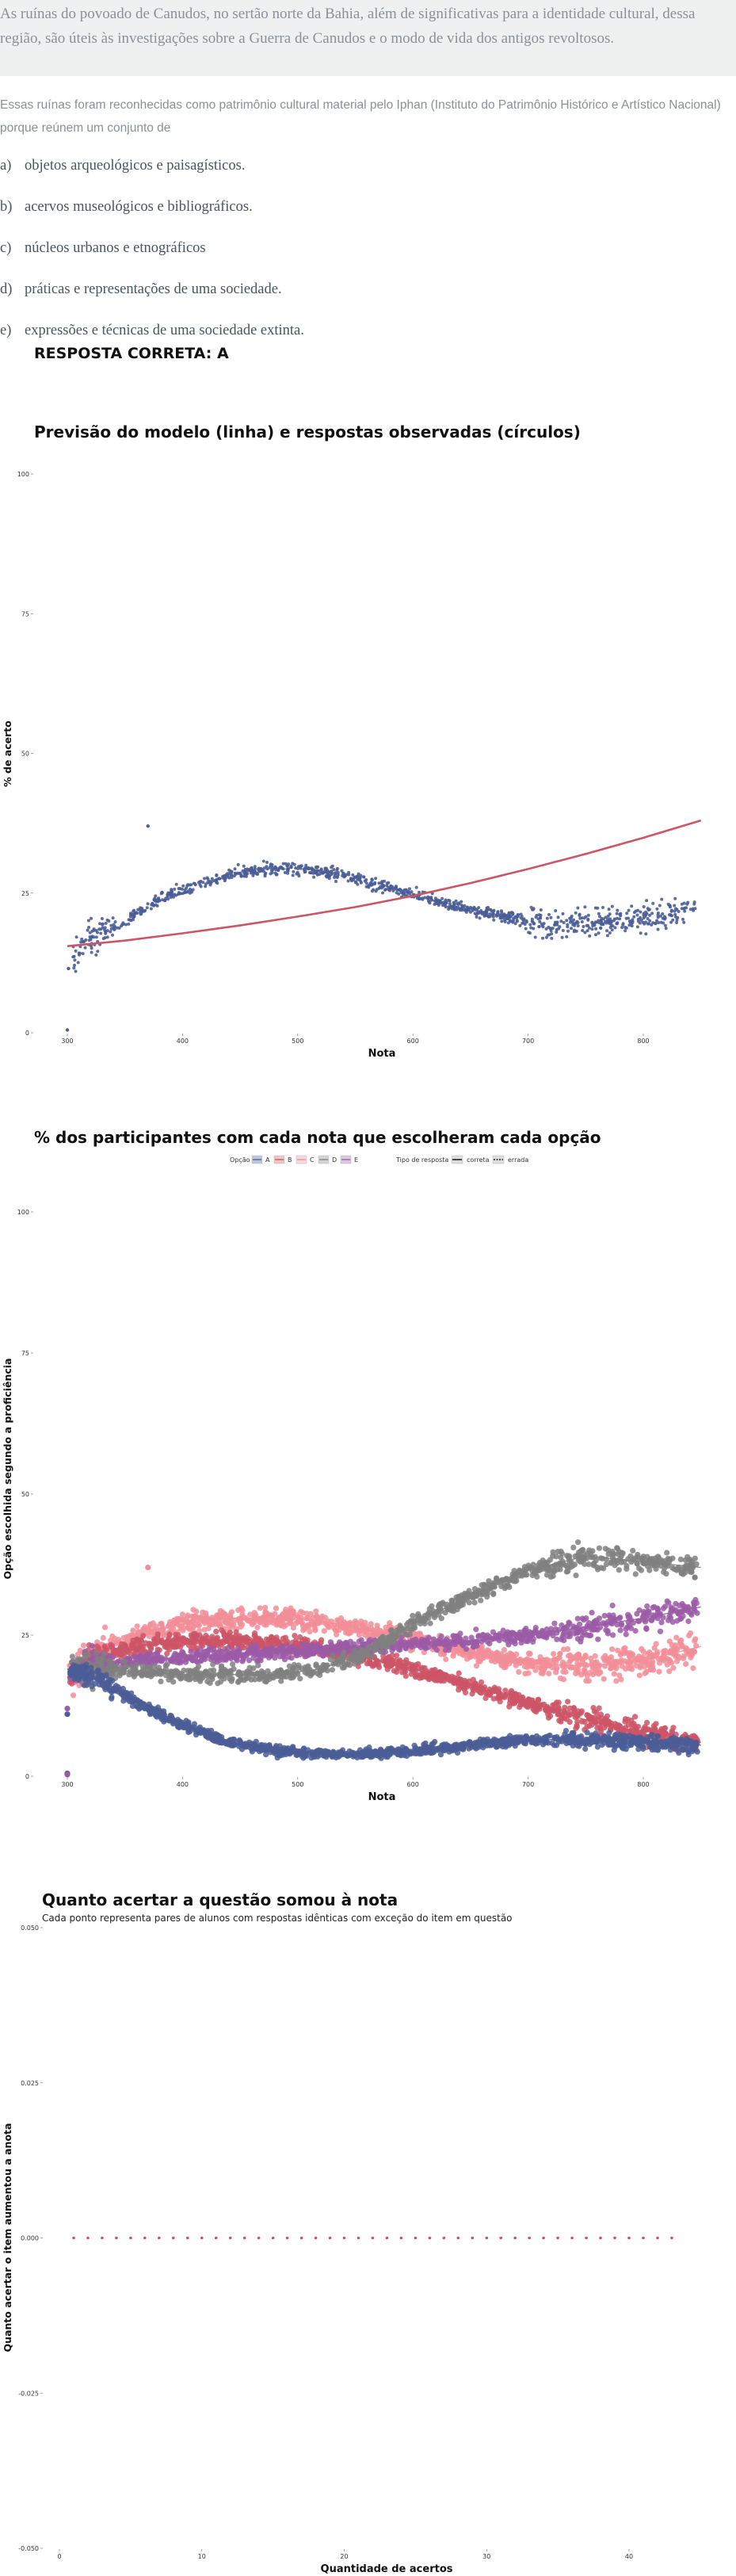 This screenshot has width=736, height=2576. What do you see at coordinates (364, 258) in the screenshot?
I see `option-c: c) núcleos urbanos e etnográficos` at bounding box center [364, 258].